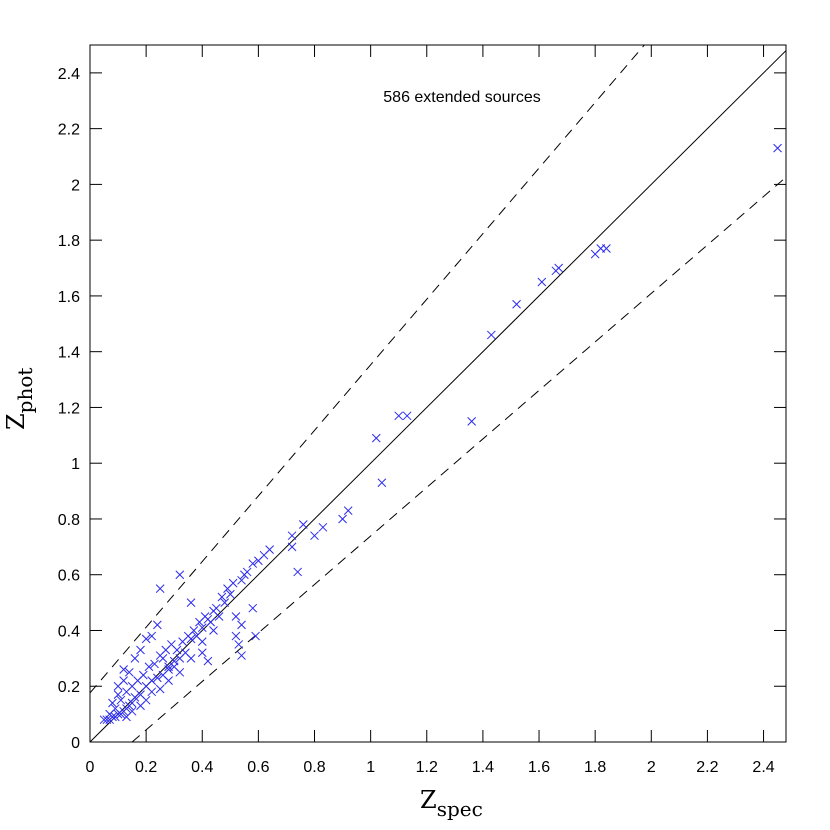  I want to click on x-tick-label: 0.4, so click(202, 767).